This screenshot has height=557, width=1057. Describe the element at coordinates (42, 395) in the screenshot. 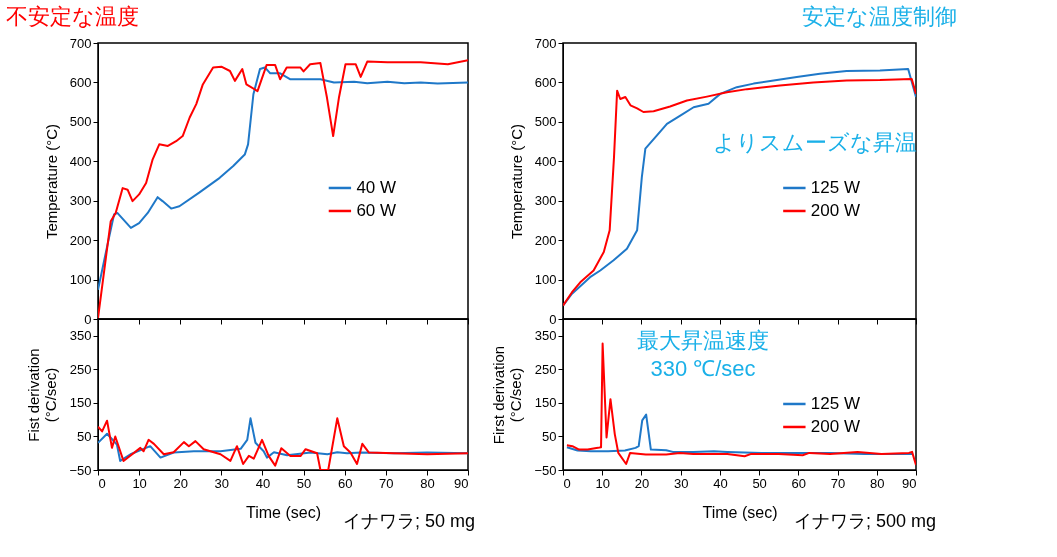

I see `y-axis-title: Fist derivation (°C/sec)` at that location.